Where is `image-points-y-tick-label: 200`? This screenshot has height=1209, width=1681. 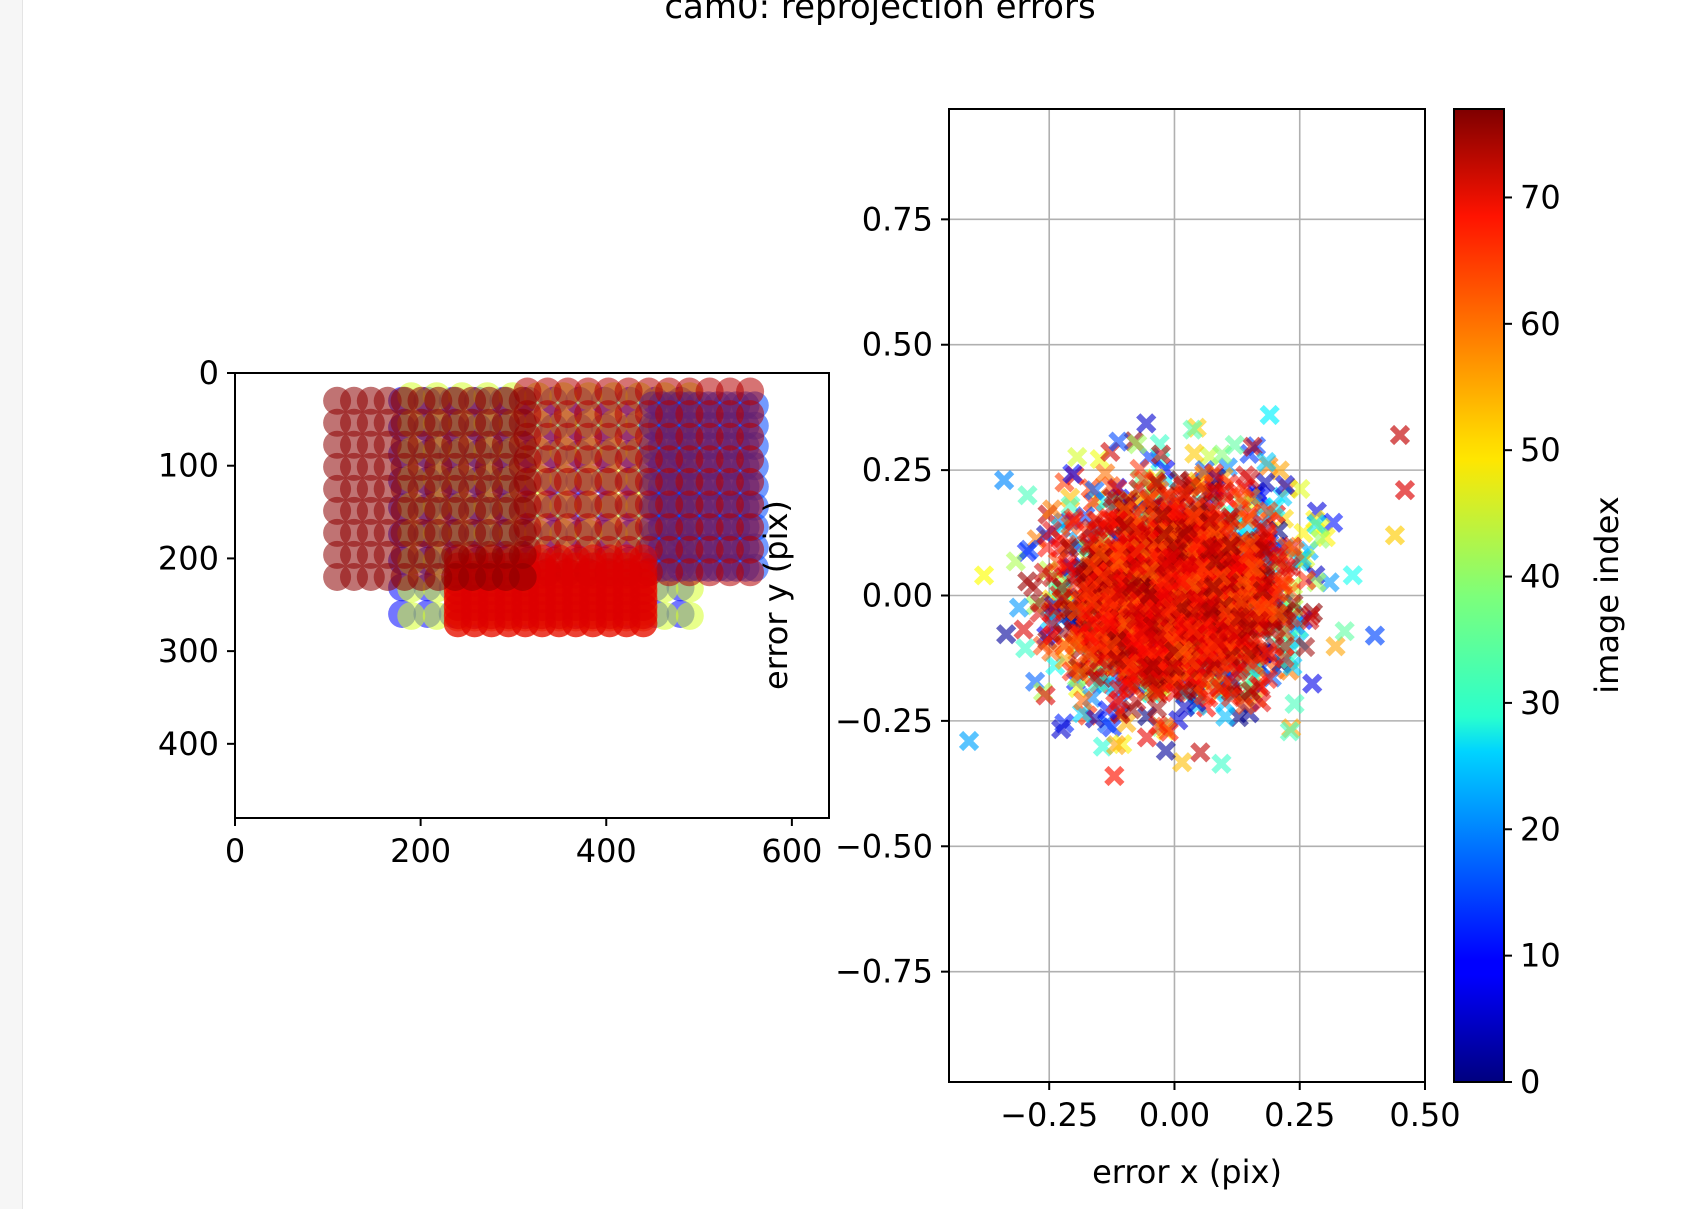
image-points-y-tick-label: 200 is located at coordinates (188, 558).